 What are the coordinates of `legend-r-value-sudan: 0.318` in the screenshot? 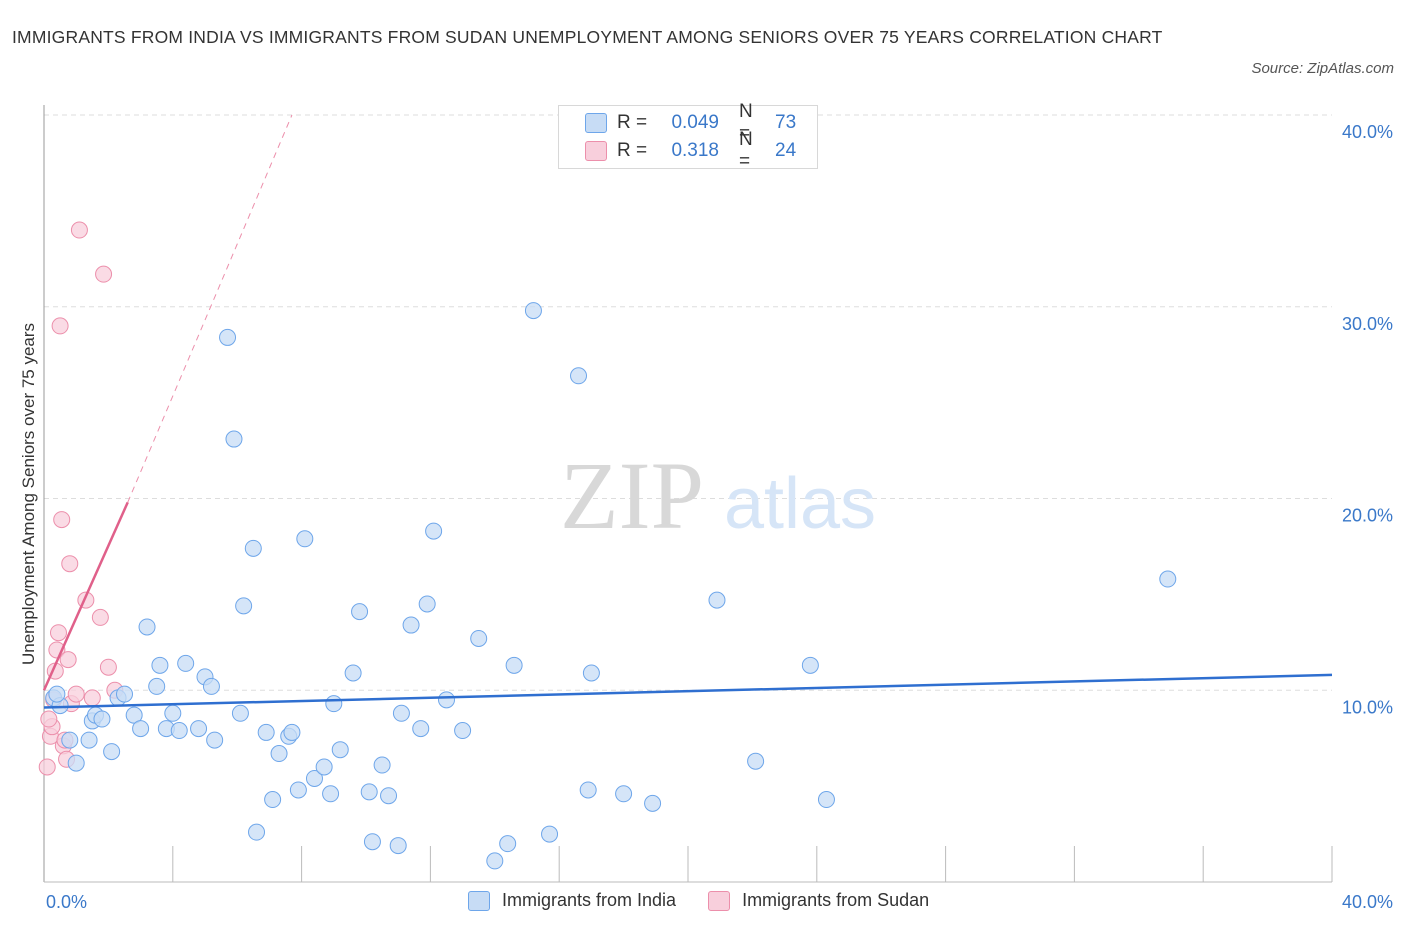 It's located at (695, 150).